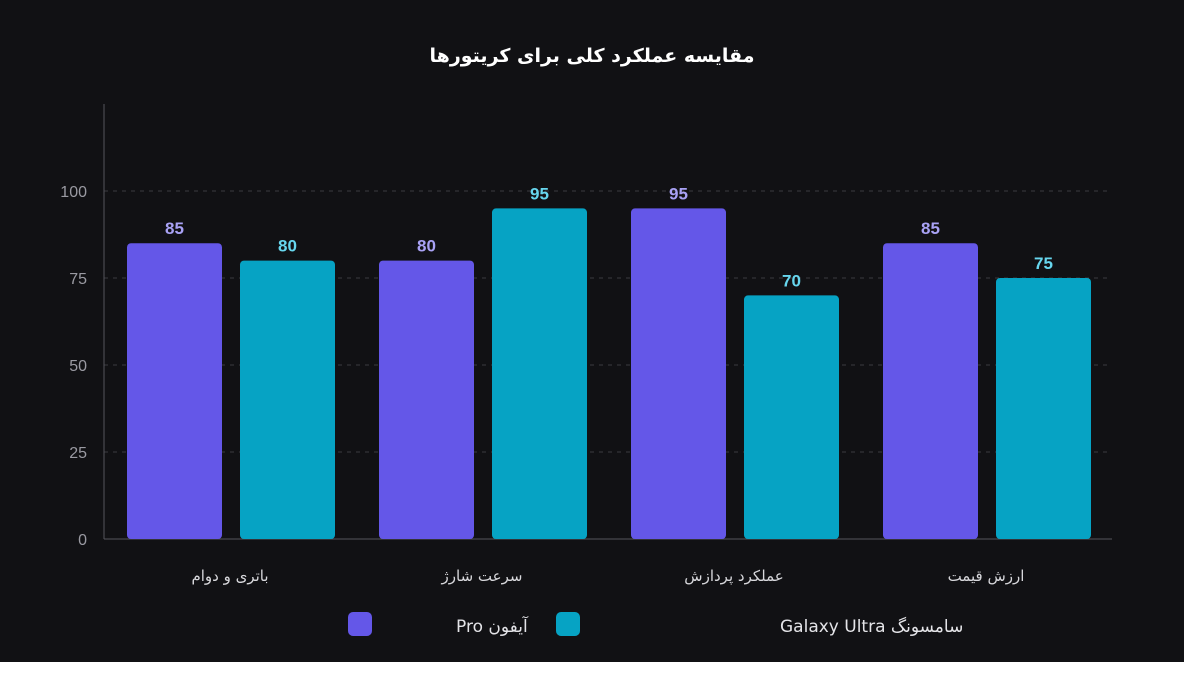 This screenshot has height=678, width=1200. I want to click on y-tick-label: 0, so click(82, 540).